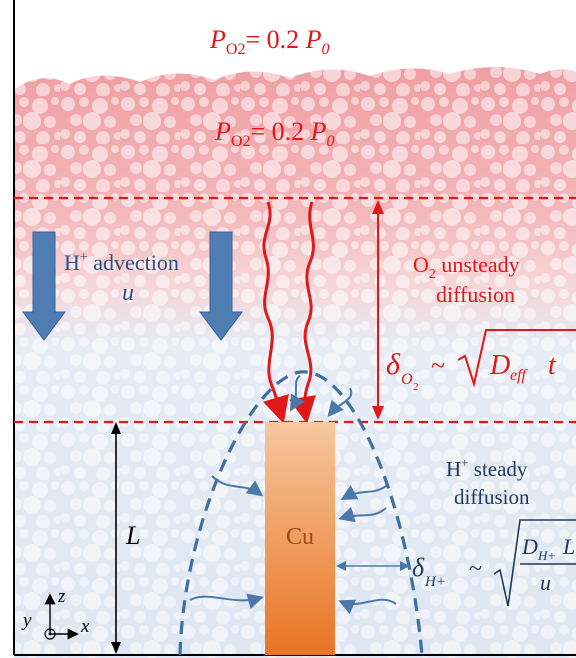 This screenshot has height=658, width=576. What do you see at coordinates (44, 286) in the screenshot?
I see `advection-arrow-left` at bounding box center [44, 286].